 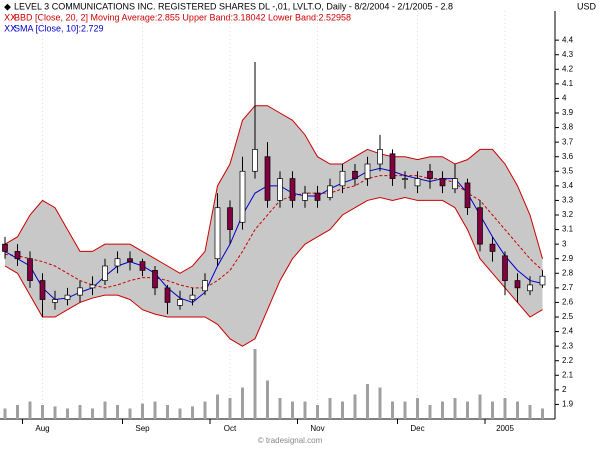 I want to click on y-tick-label: 2.3, so click(x=568, y=345).